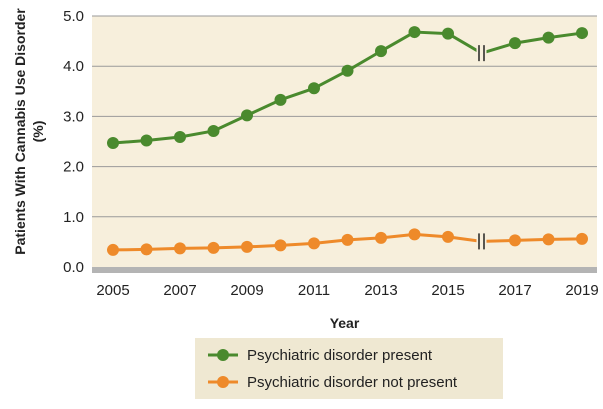 This screenshot has width=603, height=409. I want to click on y-axis-title-line: Patients With Cannabis Use Disorder, so click(20, 131).